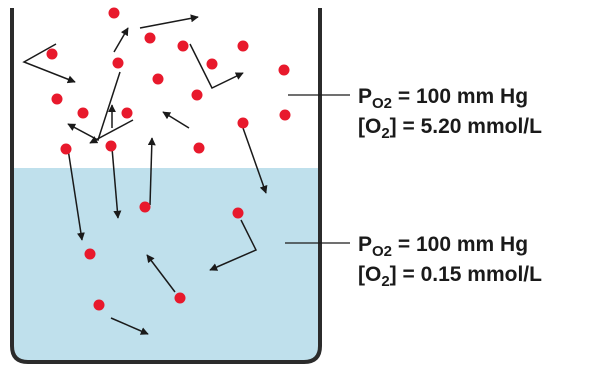 The width and height of the screenshot is (598, 367). I want to click on gas-pressure-label: PO2 = 100 mm Hg, so click(443, 98).